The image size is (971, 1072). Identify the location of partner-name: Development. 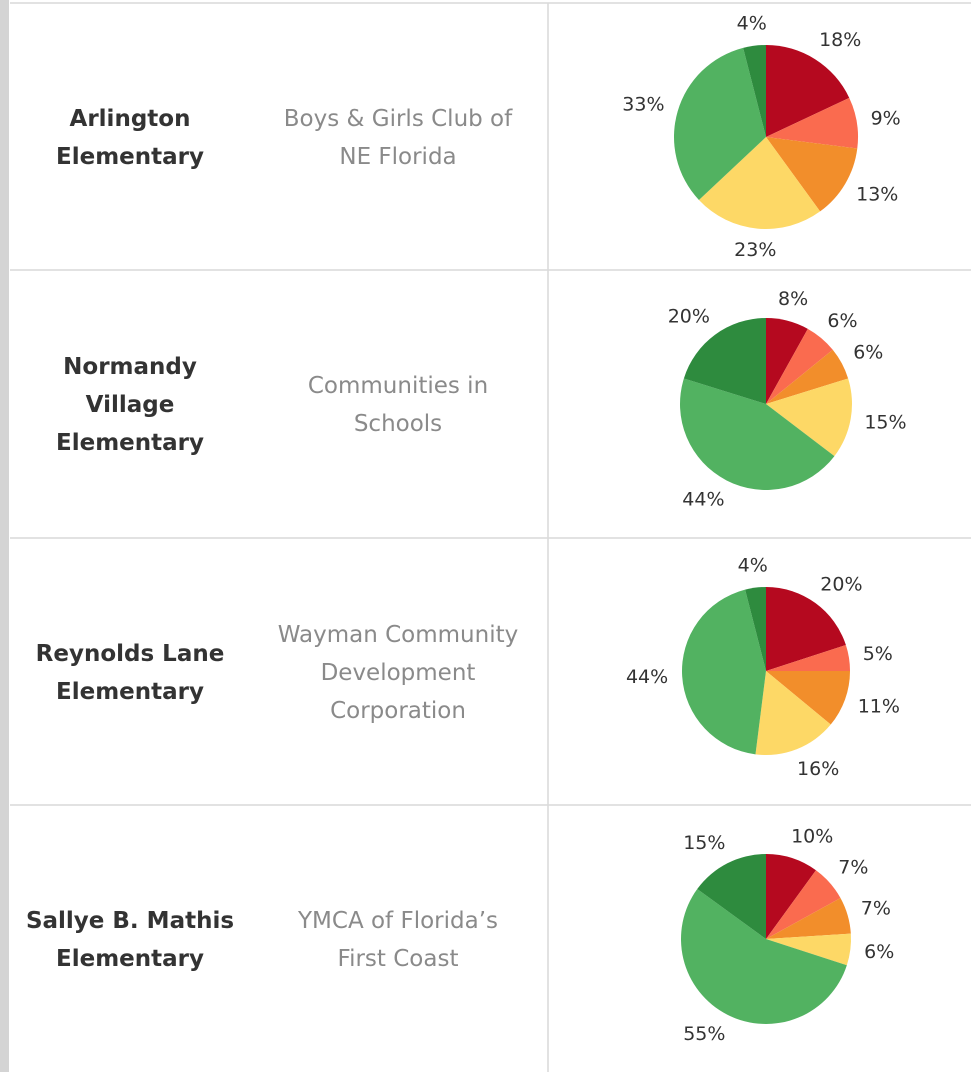
(398, 673).